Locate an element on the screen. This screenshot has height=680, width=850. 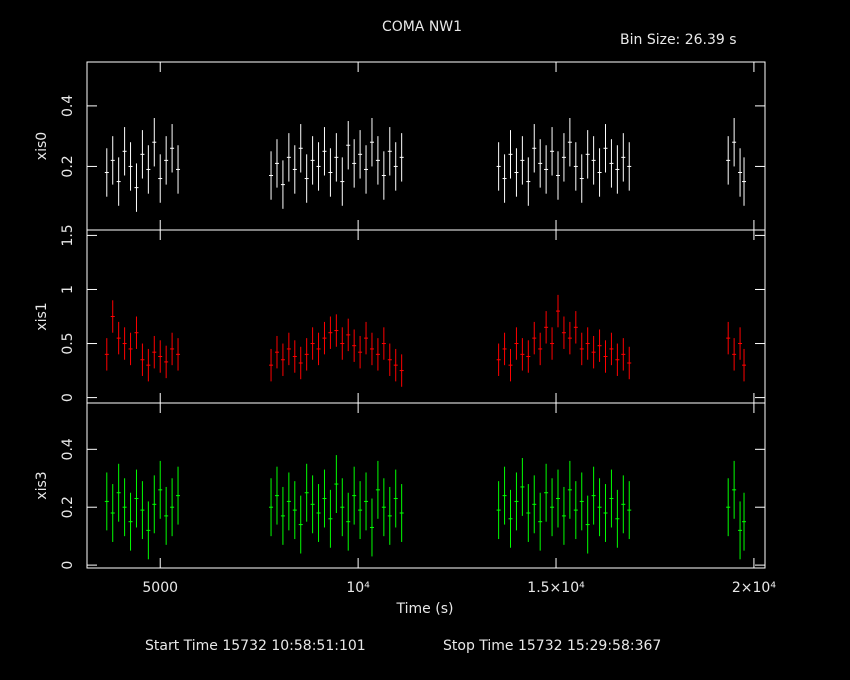
chart-title: COMA NW1 is located at coordinates (422, 27).